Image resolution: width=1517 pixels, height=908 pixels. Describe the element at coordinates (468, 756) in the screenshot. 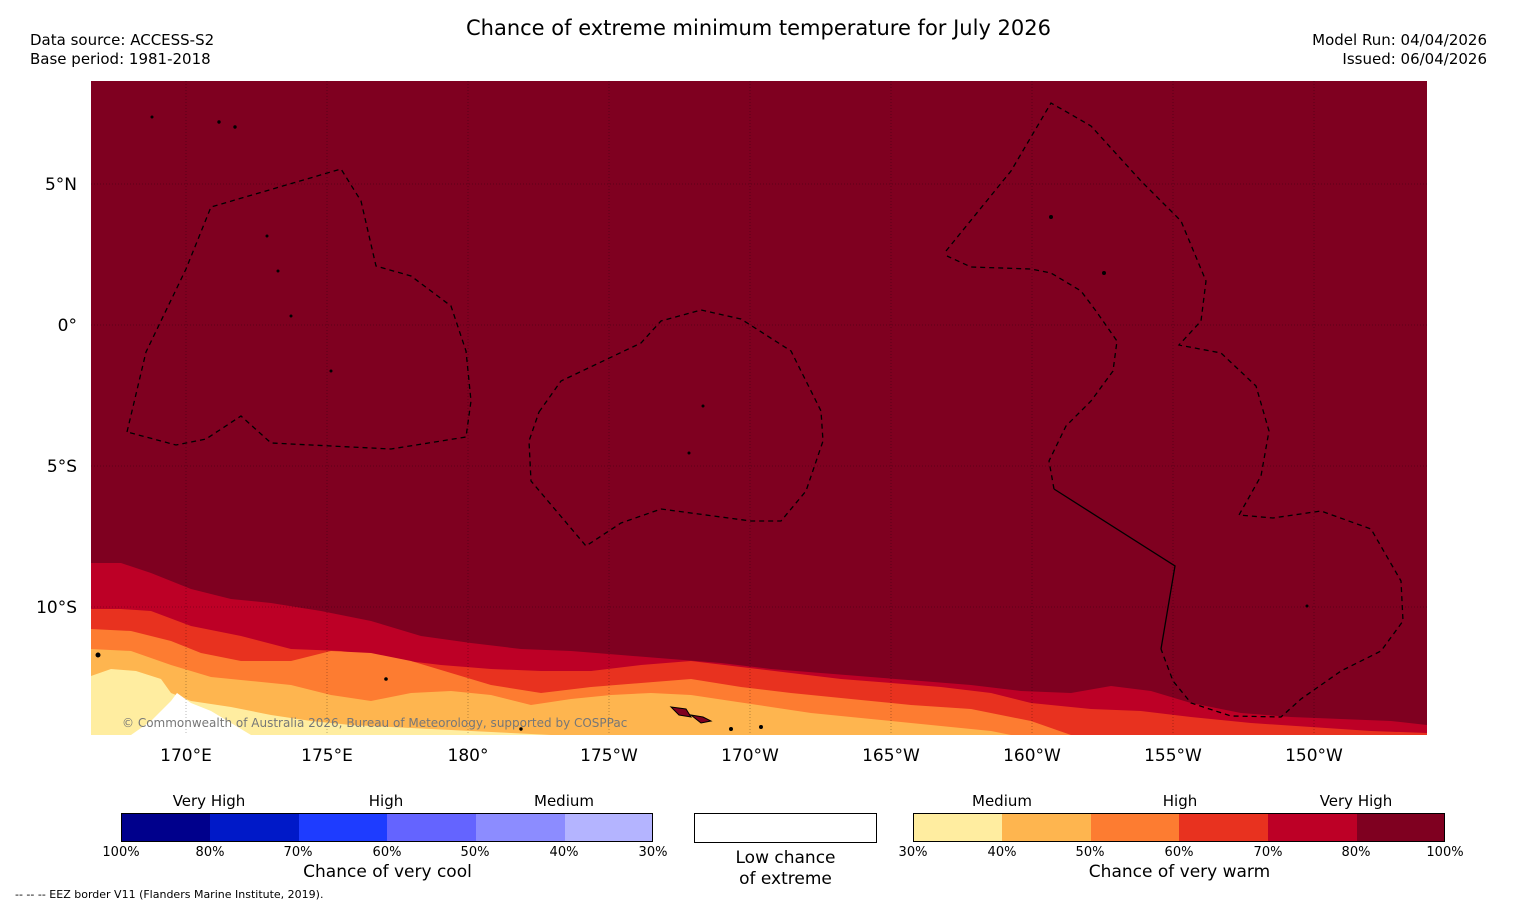

I see `lon-label-180: 180°` at that location.